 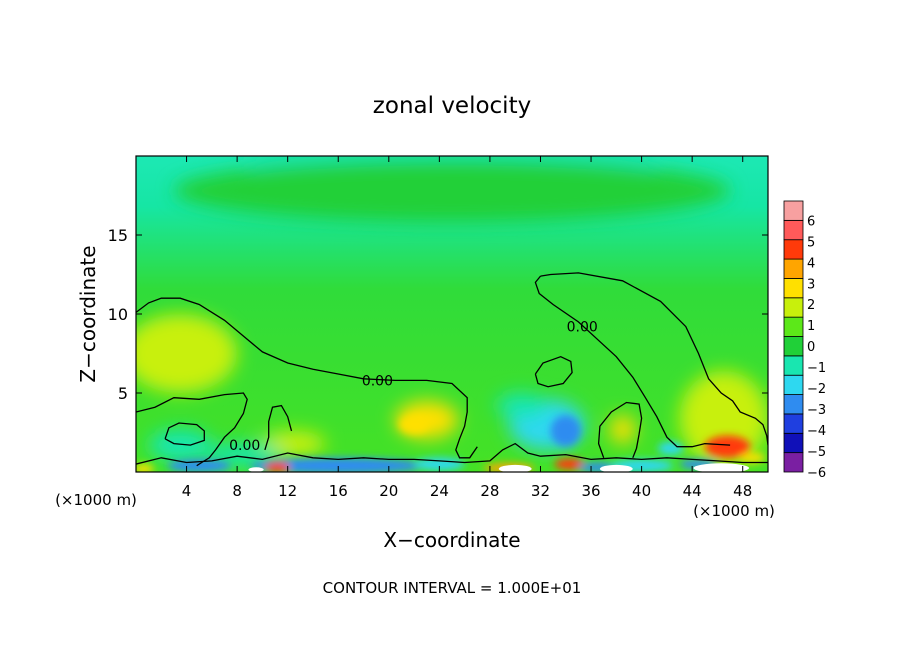 What do you see at coordinates (816, 410) in the screenshot?
I see `colorbar-label: −3` at bounding box center [816, 410].